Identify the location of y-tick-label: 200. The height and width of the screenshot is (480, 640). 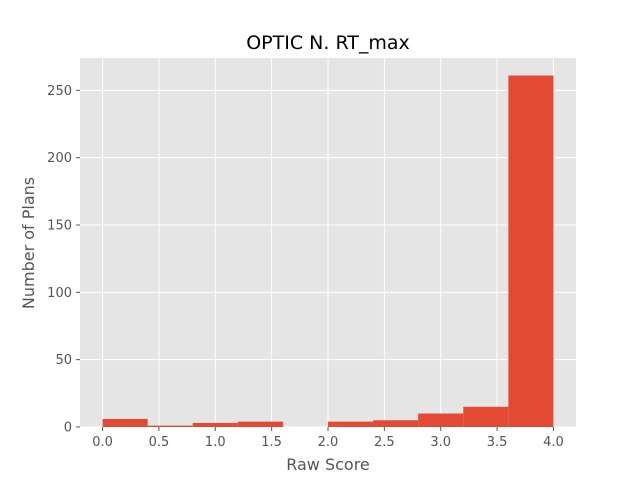
(59, 158).